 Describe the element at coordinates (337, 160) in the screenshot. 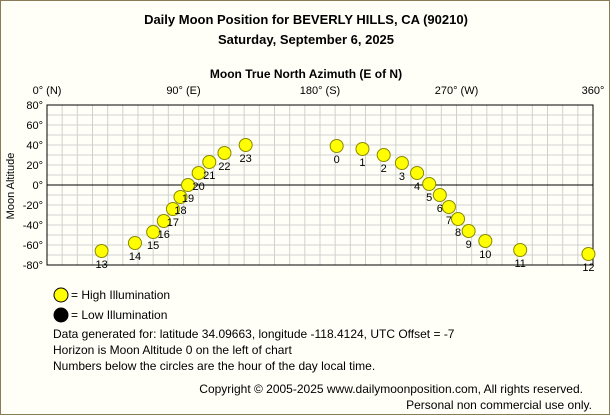

I see `hour-label: 0` at that location.